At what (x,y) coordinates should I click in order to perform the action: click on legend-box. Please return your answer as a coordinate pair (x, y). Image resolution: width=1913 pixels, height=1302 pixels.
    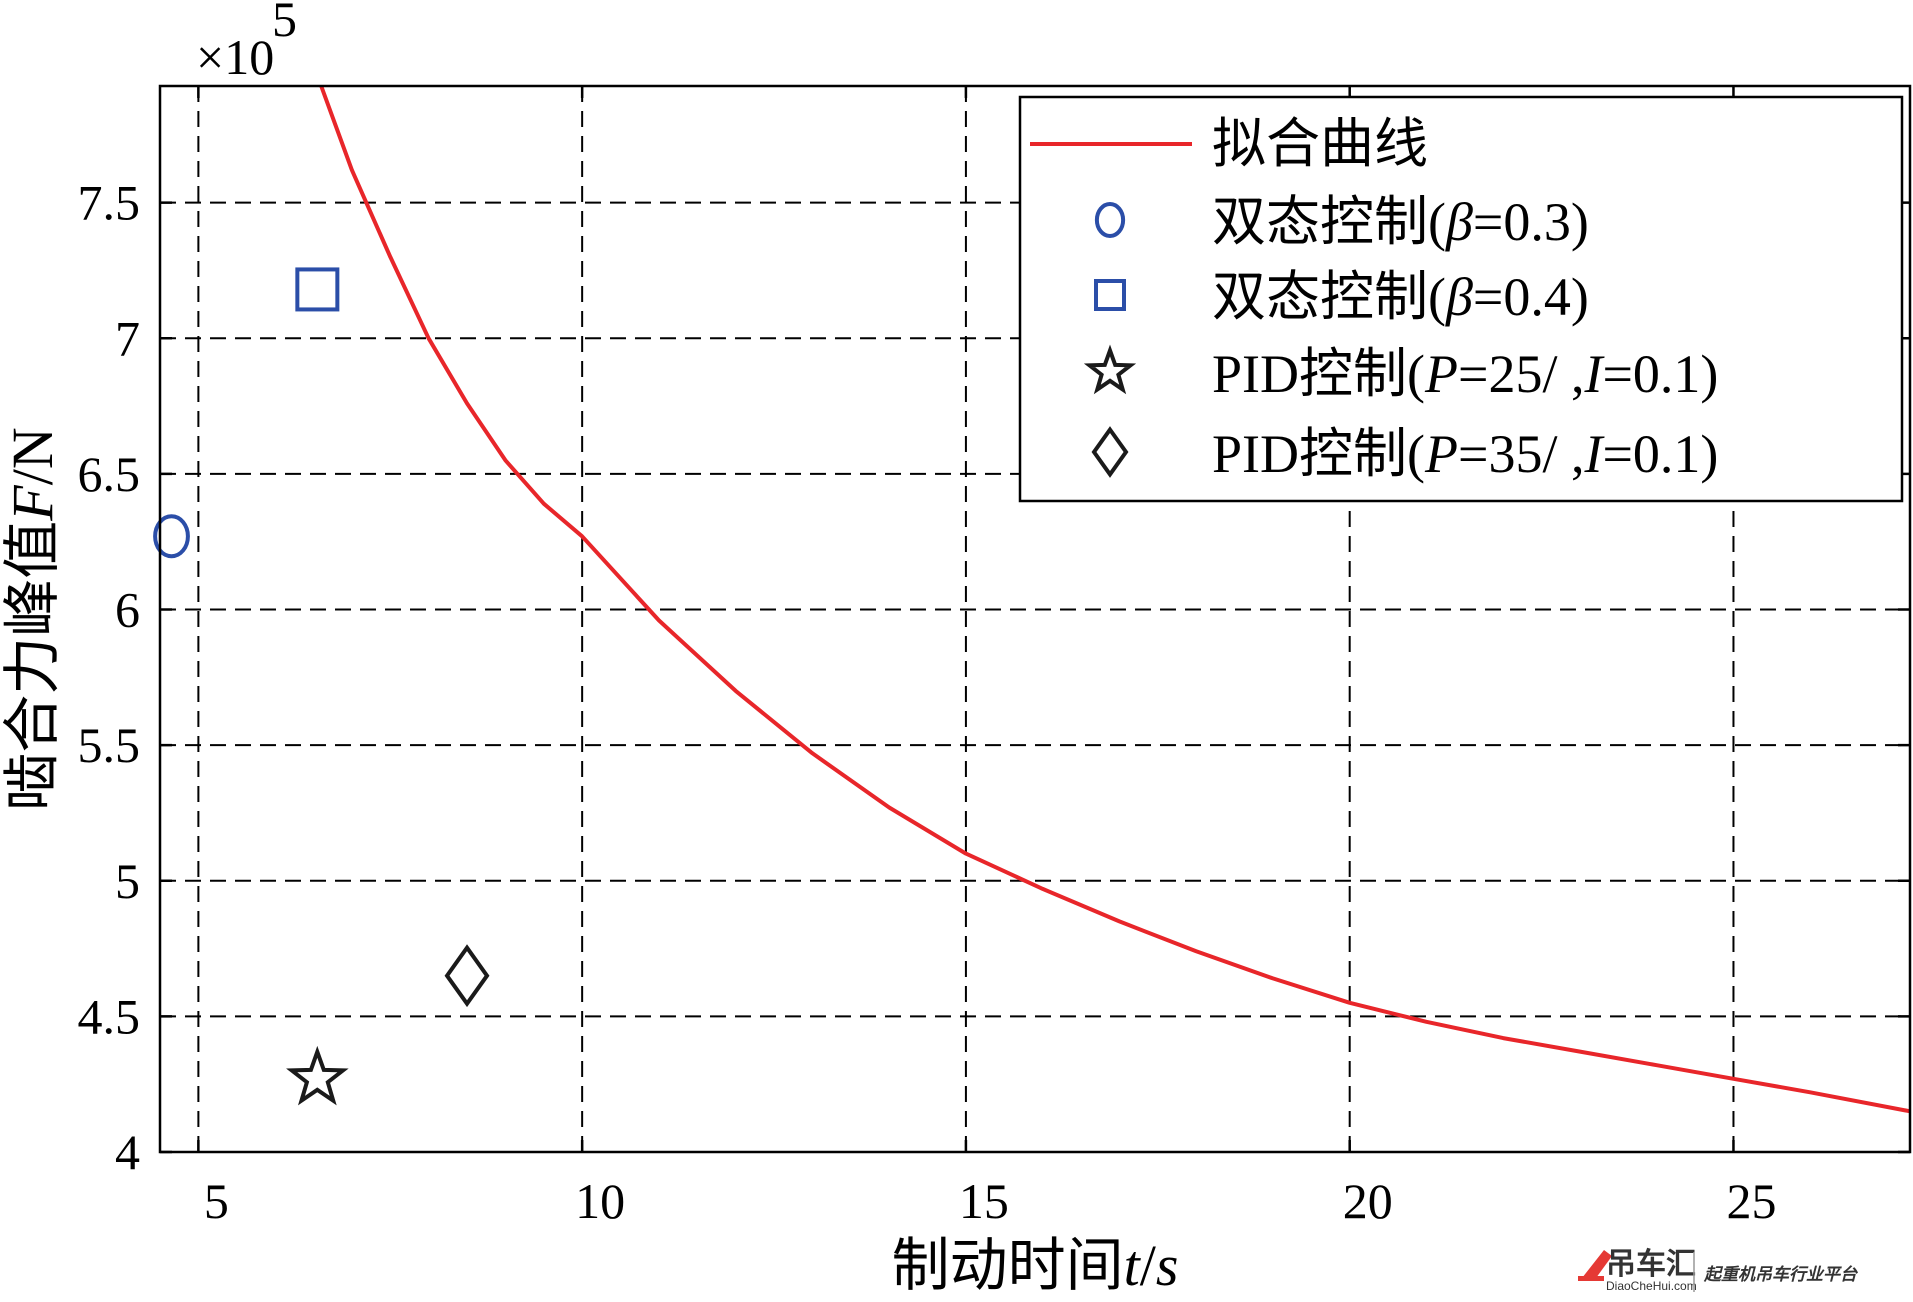
    Looking at the image, I should click on (1461, 299).